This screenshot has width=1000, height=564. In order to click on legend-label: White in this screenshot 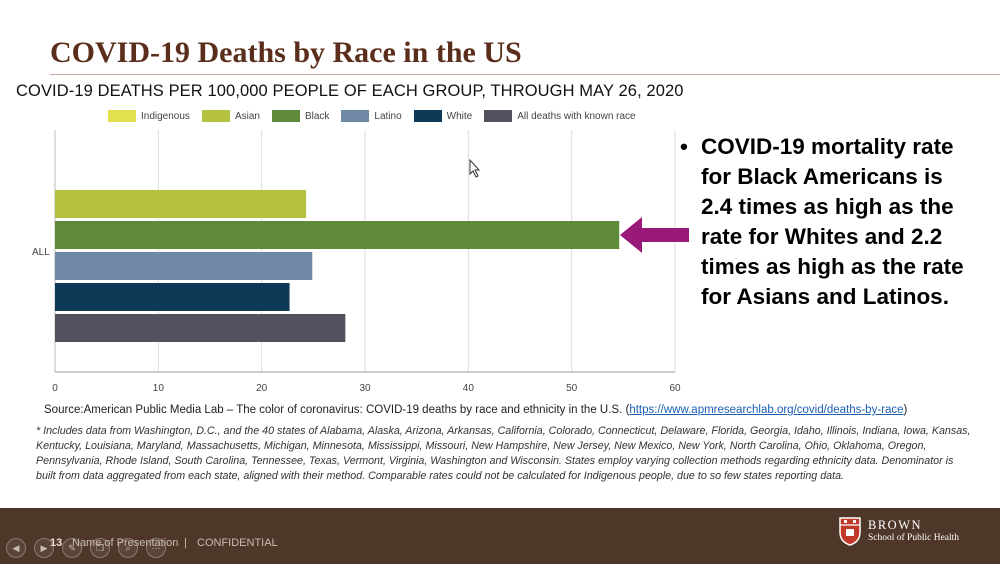, I will do `click(459, 116)`.